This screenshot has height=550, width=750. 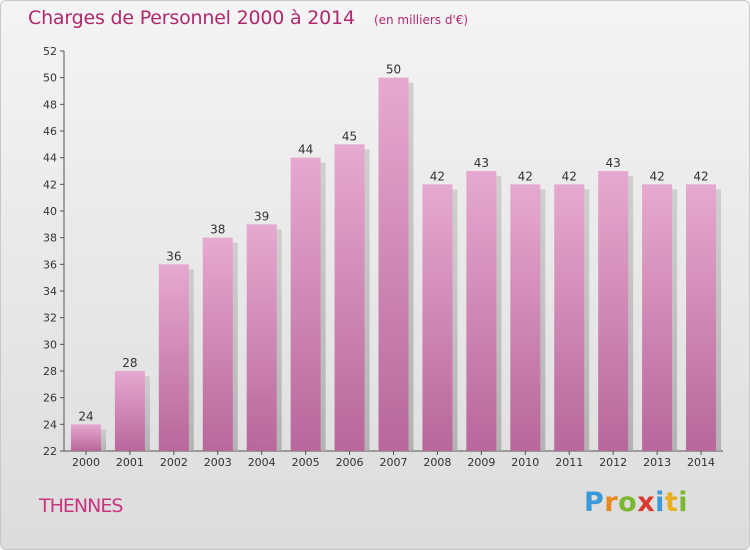 What do you see at coordinates (394, 462) in the screenshot?
I see `x-tick-label: 2007` at bounding box center [394, 462].